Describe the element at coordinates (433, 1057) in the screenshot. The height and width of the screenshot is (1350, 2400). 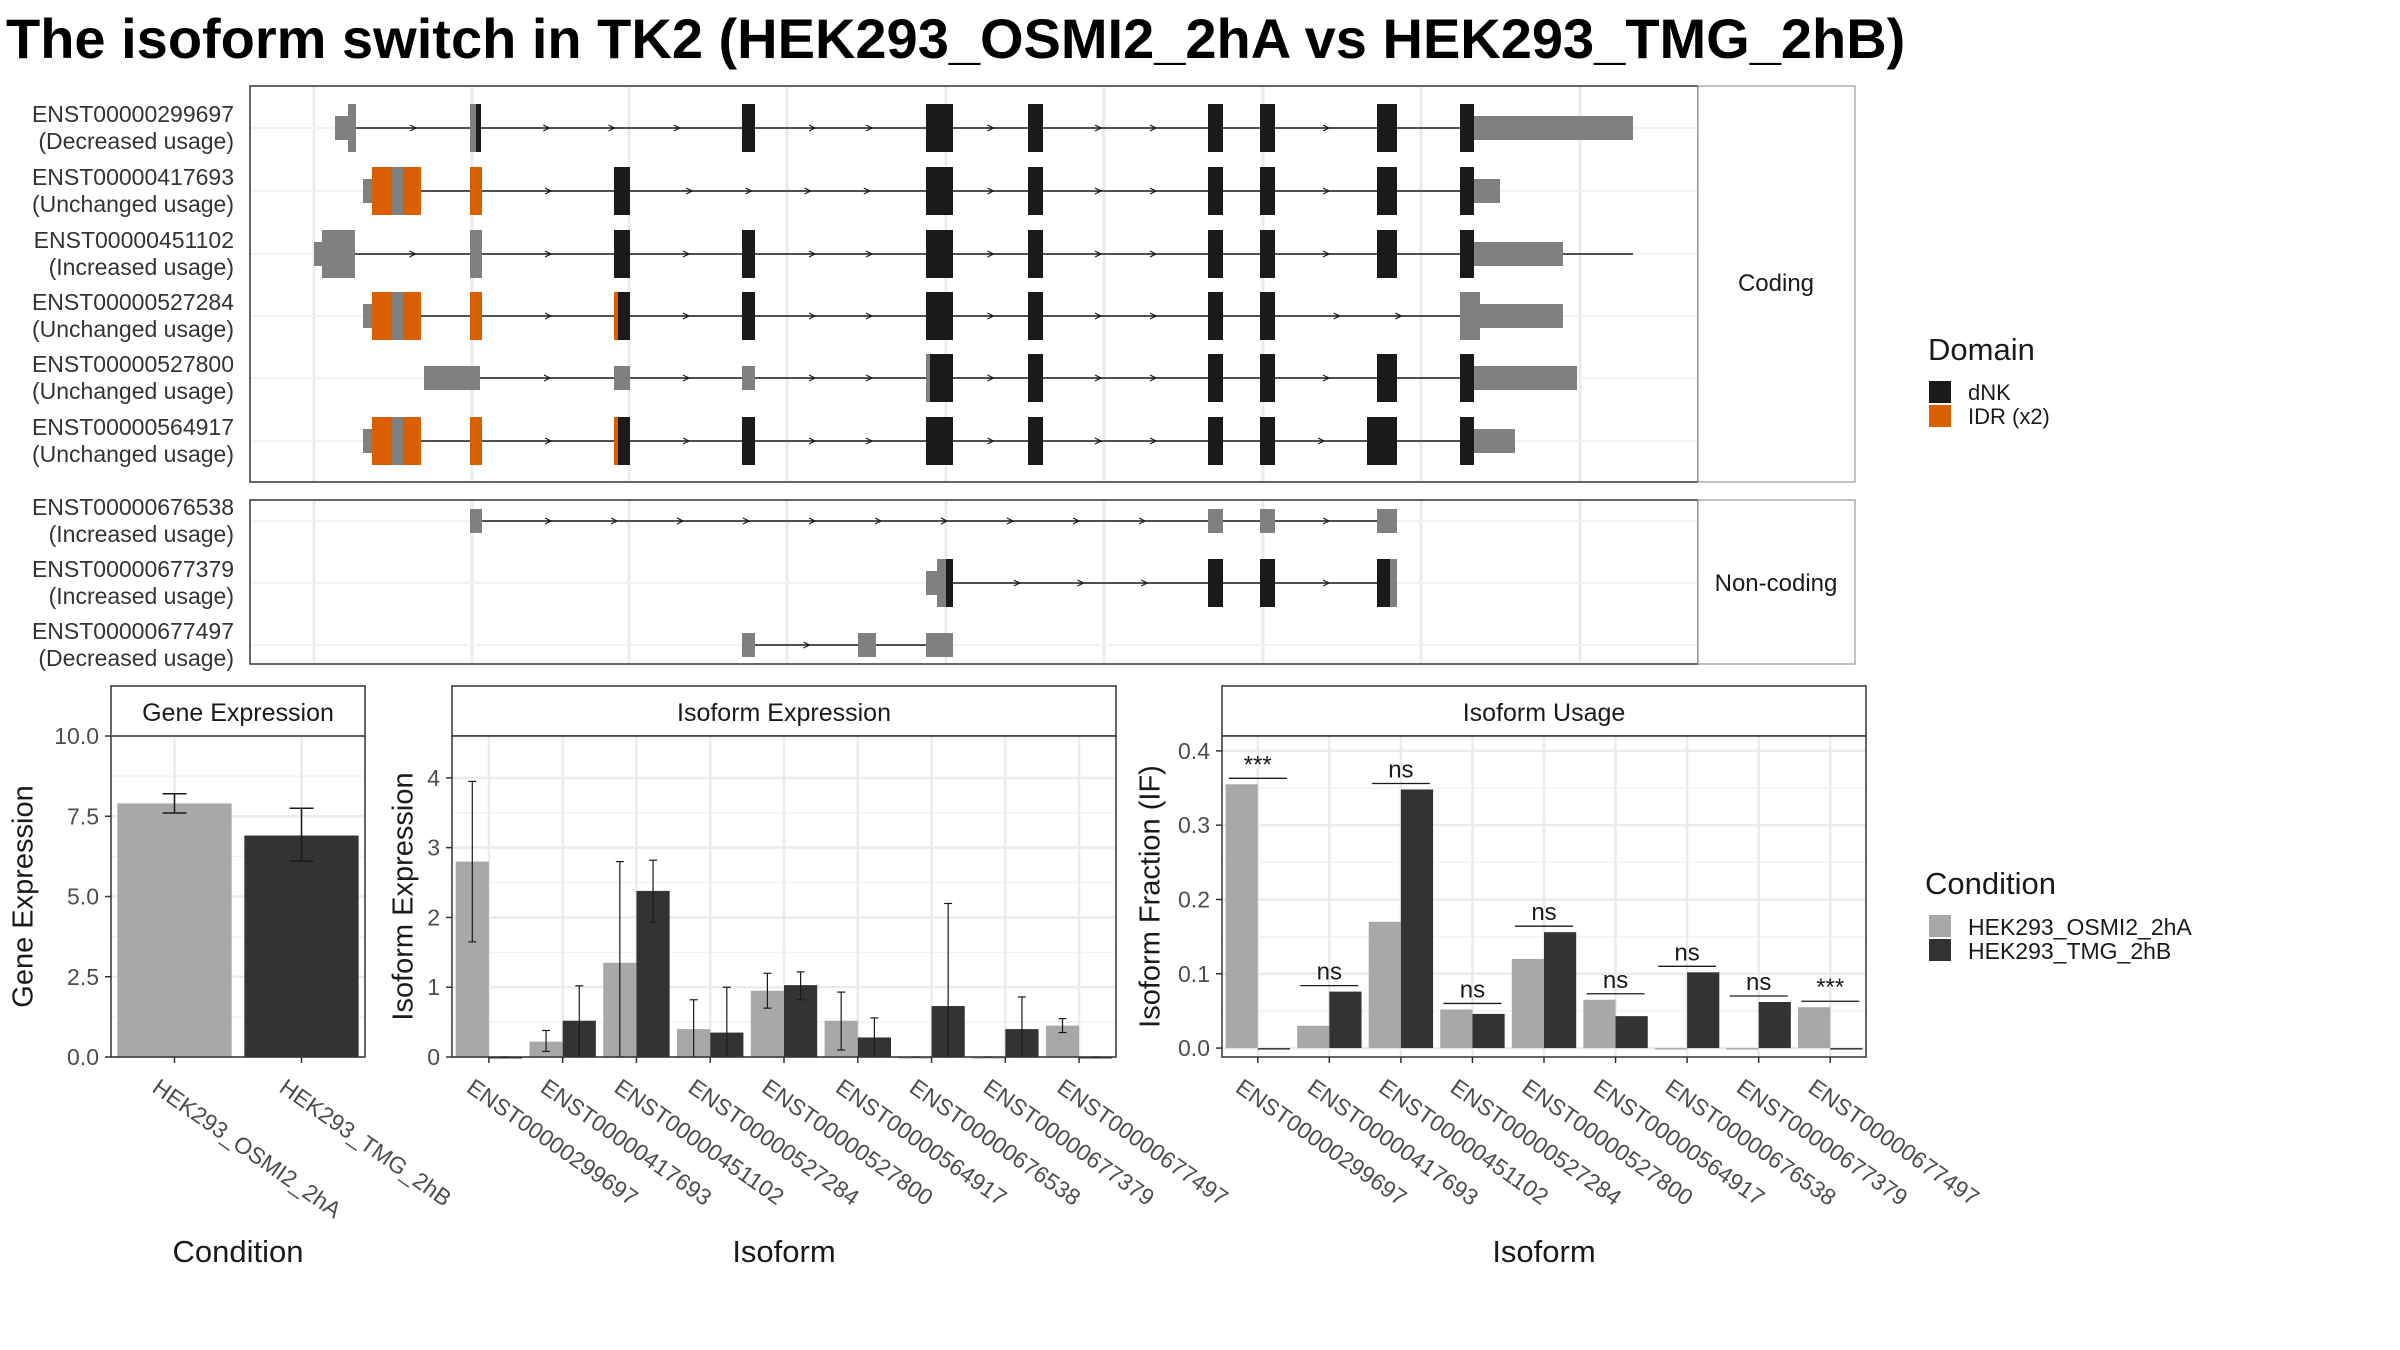
I see `y-tick-label: 0` at that location.